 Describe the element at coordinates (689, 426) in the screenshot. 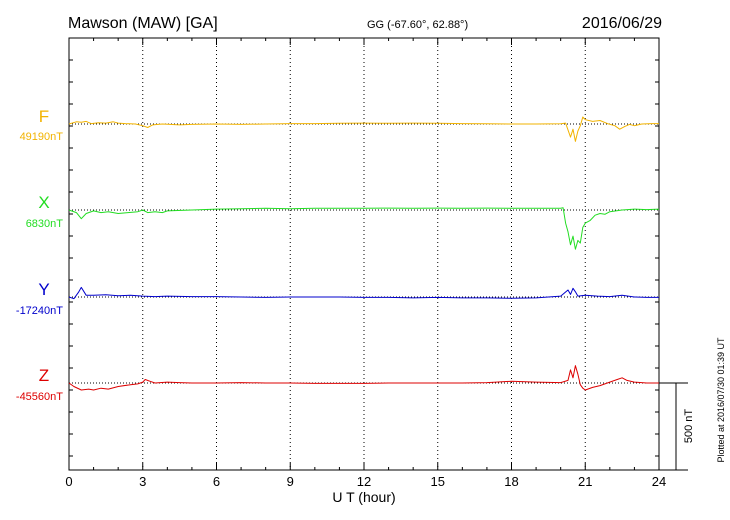

I see `scale-bar-label: 500 nT` at that location.